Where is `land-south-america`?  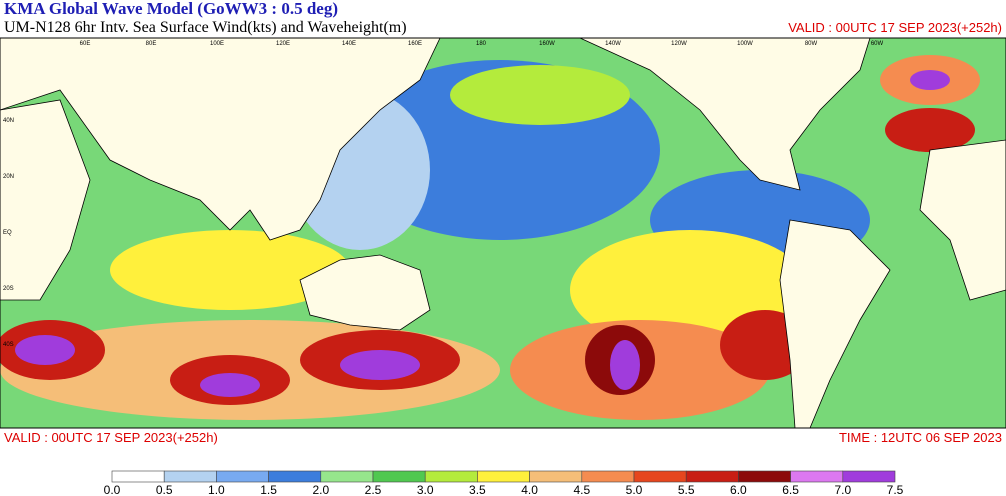 land-south-america is located at coordinates (835, 324).